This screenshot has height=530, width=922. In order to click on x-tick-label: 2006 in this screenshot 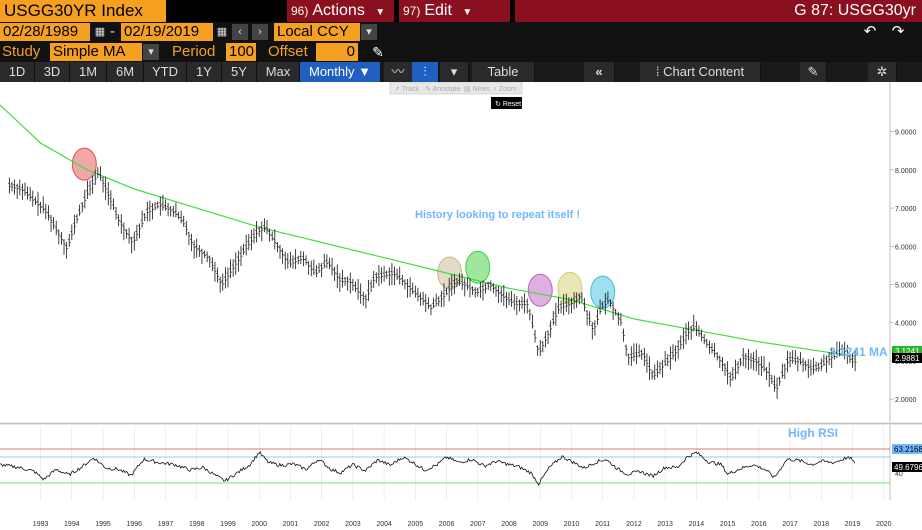, I will do `click(447, 524)`.